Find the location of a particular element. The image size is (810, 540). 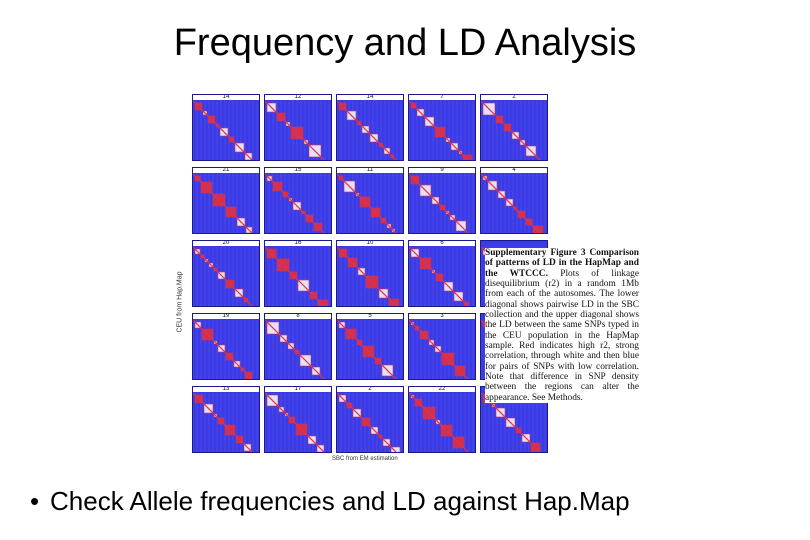

ld-panel: 11 is located at coordinates (370, 200).